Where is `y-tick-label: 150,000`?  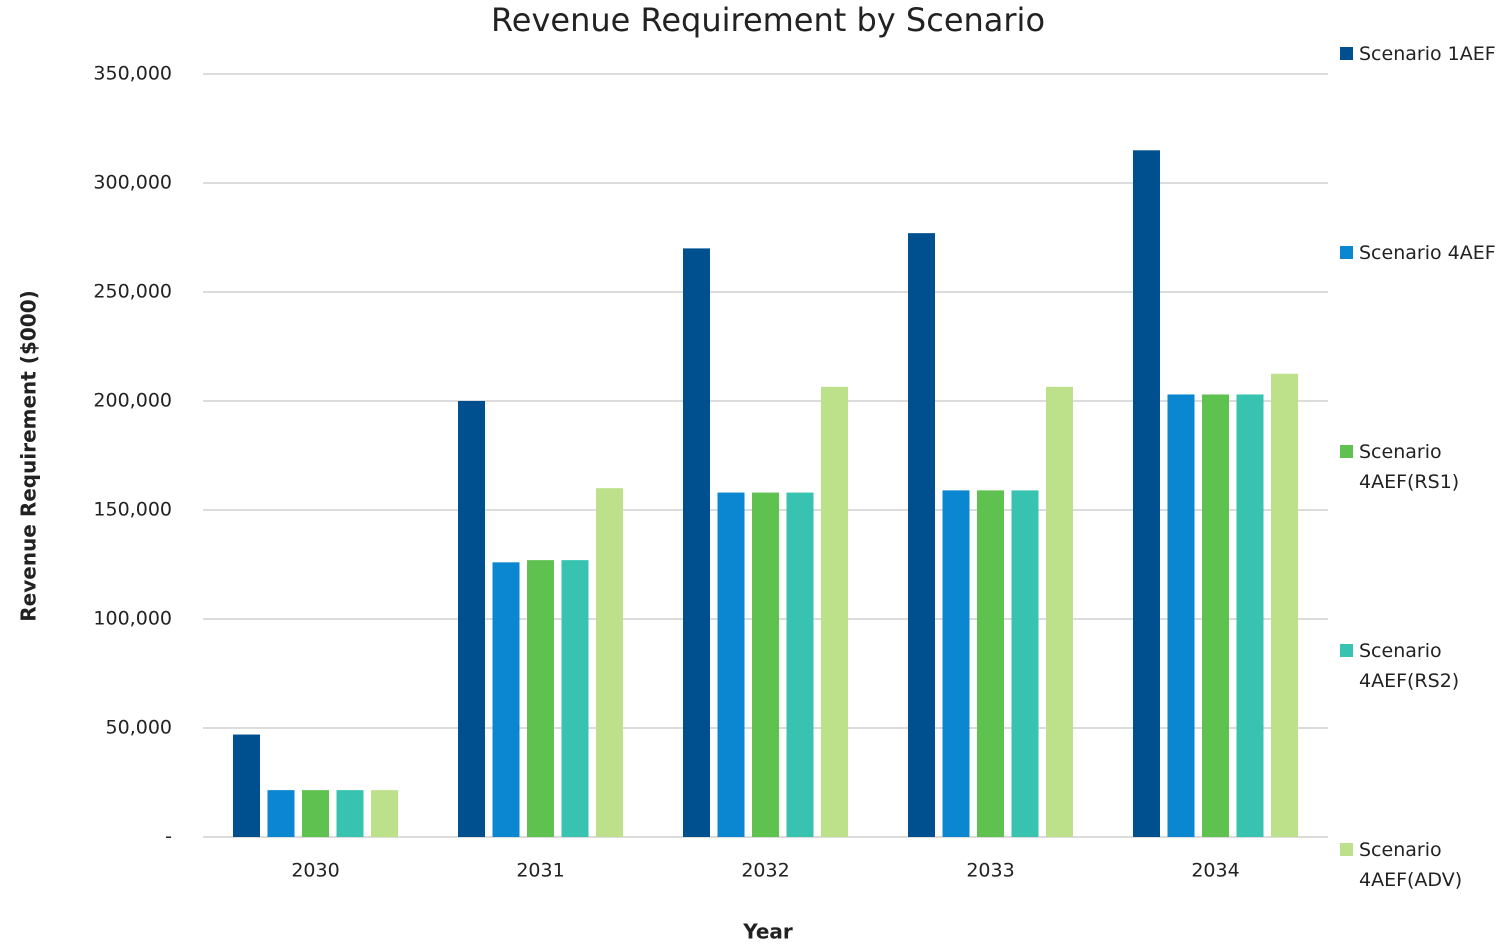 y-tick-label: 150,000 is located at coordinates (132, 510).